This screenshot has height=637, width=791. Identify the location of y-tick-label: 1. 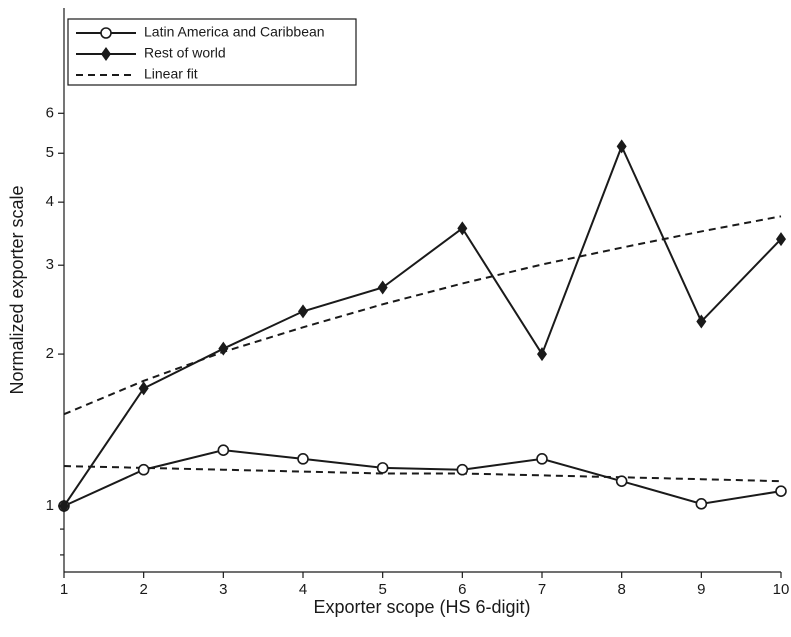
(50, 505).